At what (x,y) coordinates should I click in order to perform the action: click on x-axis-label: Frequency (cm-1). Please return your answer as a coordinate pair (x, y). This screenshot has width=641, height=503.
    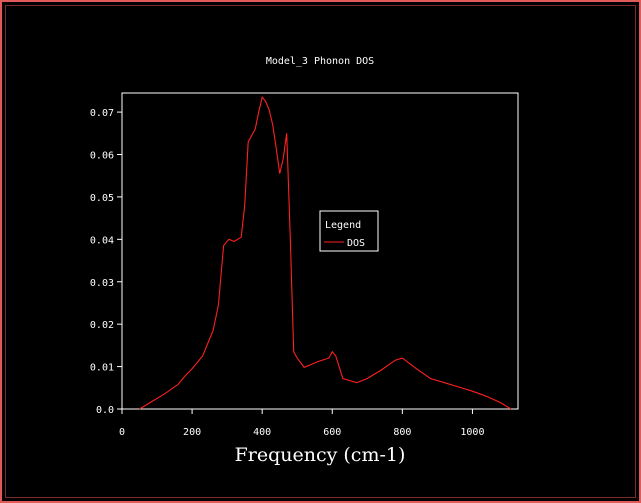
    Looking at the image, I should click on (320, 455).